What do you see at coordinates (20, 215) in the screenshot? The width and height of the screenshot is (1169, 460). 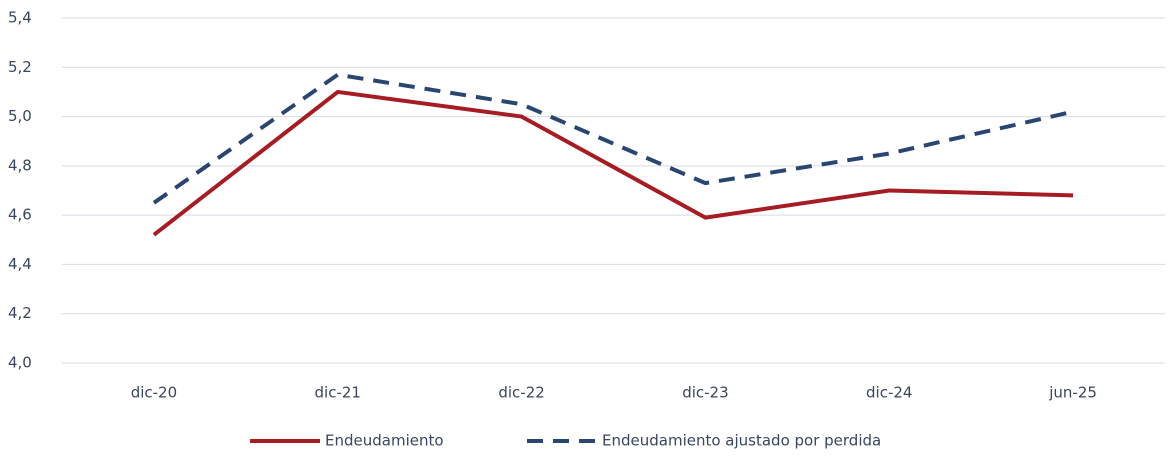 I see `y-tick-label: 4,6` at bounding box center [20, 215].